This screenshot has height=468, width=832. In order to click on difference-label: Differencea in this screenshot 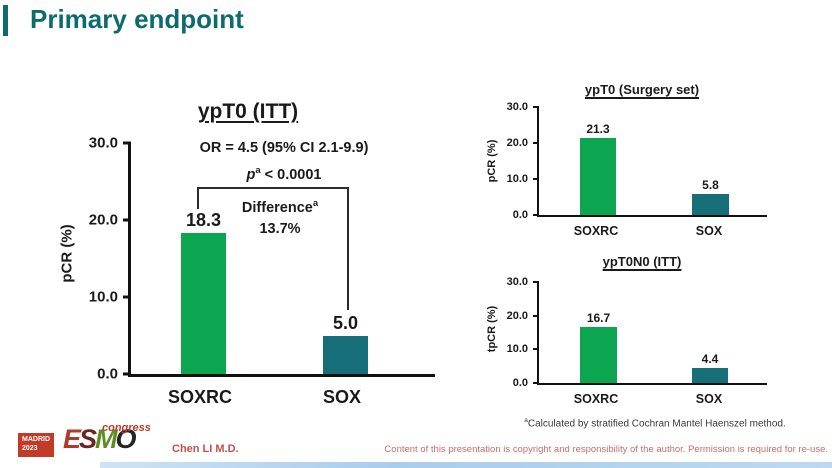, I will do `click(280, 206)`.